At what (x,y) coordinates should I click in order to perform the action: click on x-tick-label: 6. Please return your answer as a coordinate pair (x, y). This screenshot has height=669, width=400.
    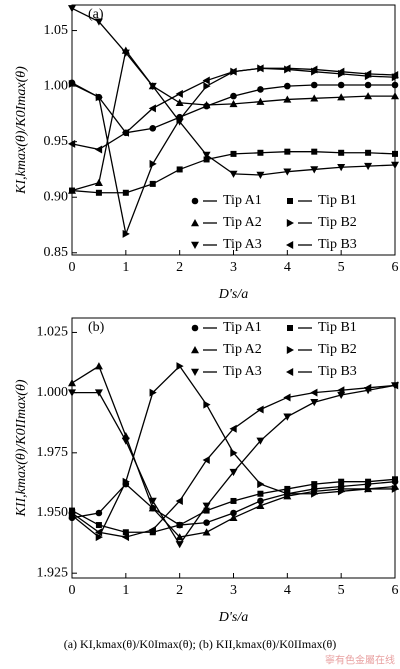
    Looking at the image, I should click on (395, 590).